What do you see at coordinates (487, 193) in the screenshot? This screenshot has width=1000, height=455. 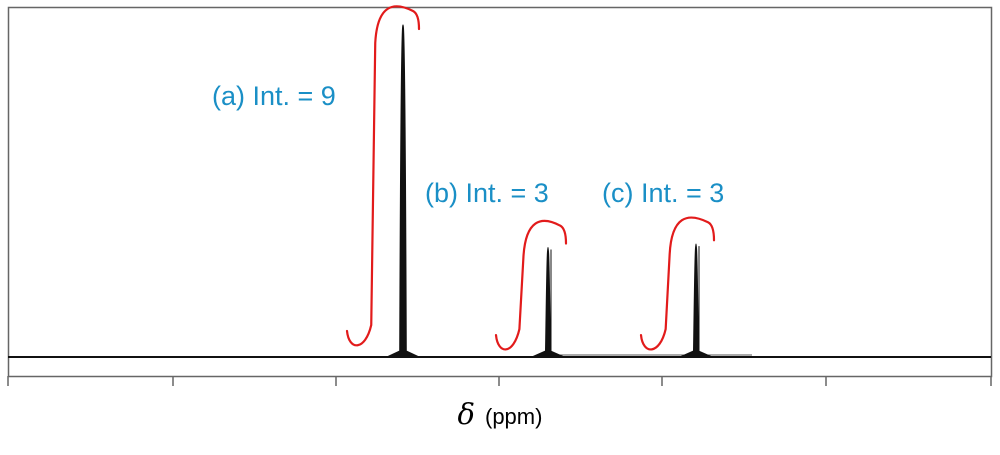 I see `peak-label-b: (b) Int. = 3` at bounding box center [487, 193].